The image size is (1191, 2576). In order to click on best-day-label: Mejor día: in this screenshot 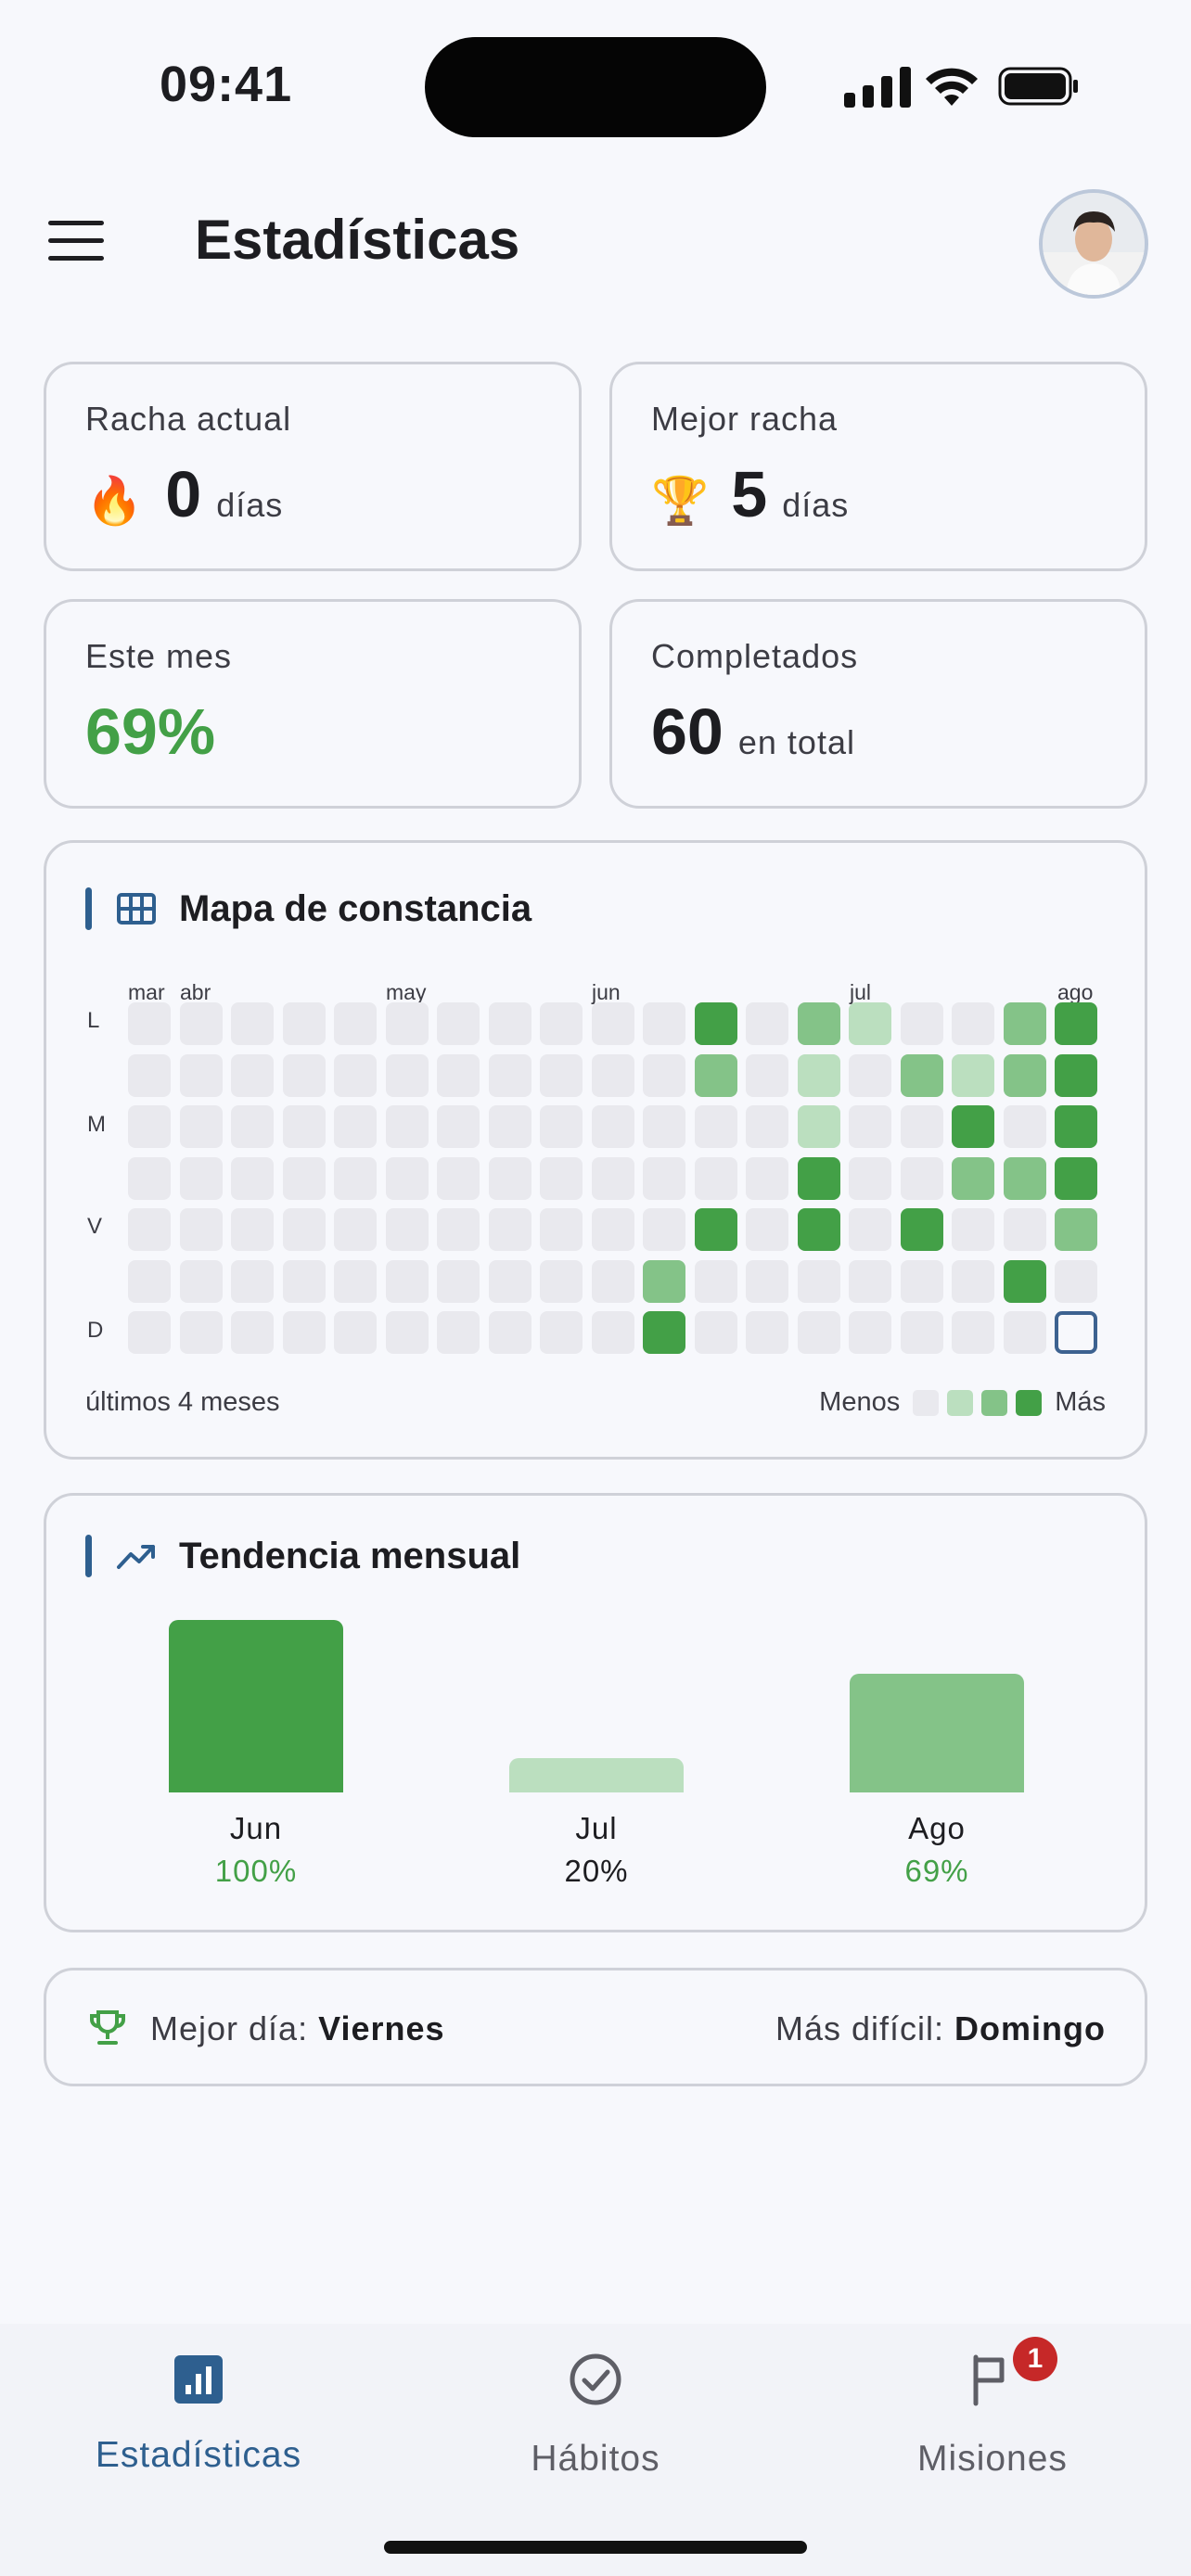, I will do `click(229, 2028)`.